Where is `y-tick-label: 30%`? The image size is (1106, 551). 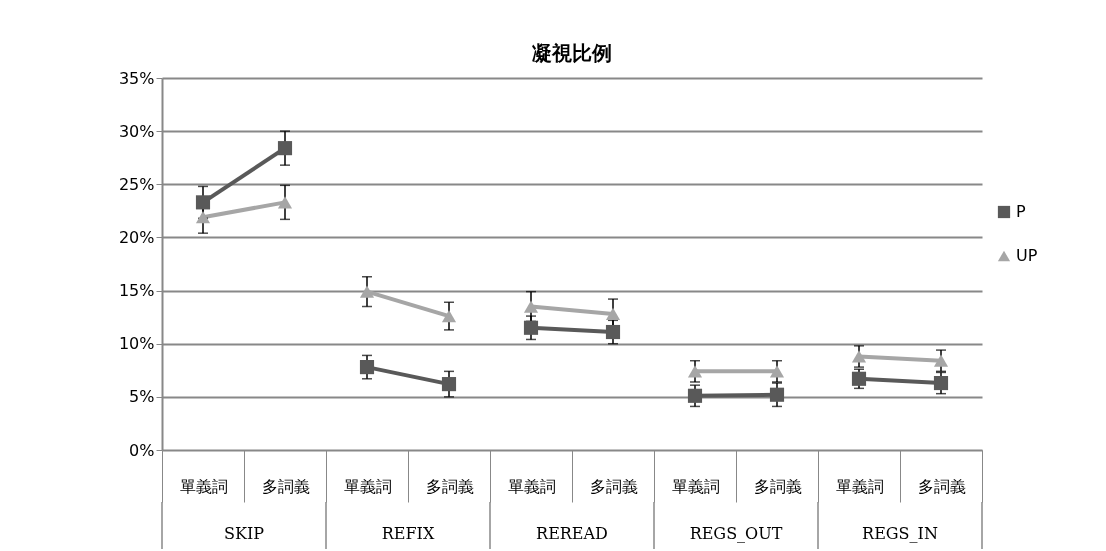
y-tick-label: 30% is located at coordinates (136, 131).